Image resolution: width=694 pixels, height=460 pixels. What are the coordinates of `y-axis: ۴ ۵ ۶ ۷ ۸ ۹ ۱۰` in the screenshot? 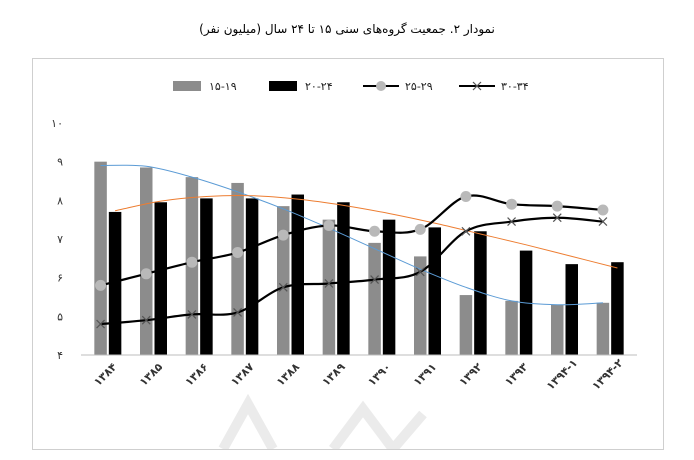 It's located at (57, 239).